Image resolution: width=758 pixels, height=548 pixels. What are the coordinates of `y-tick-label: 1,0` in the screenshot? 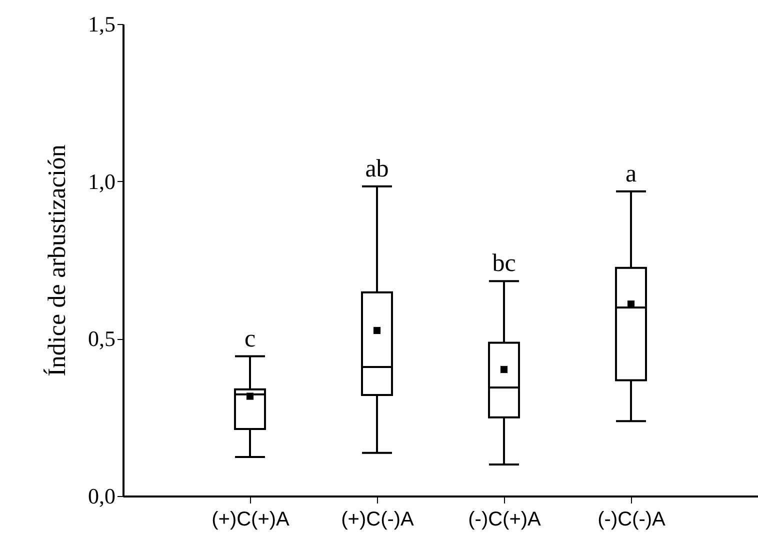 It's located at (102, 181).